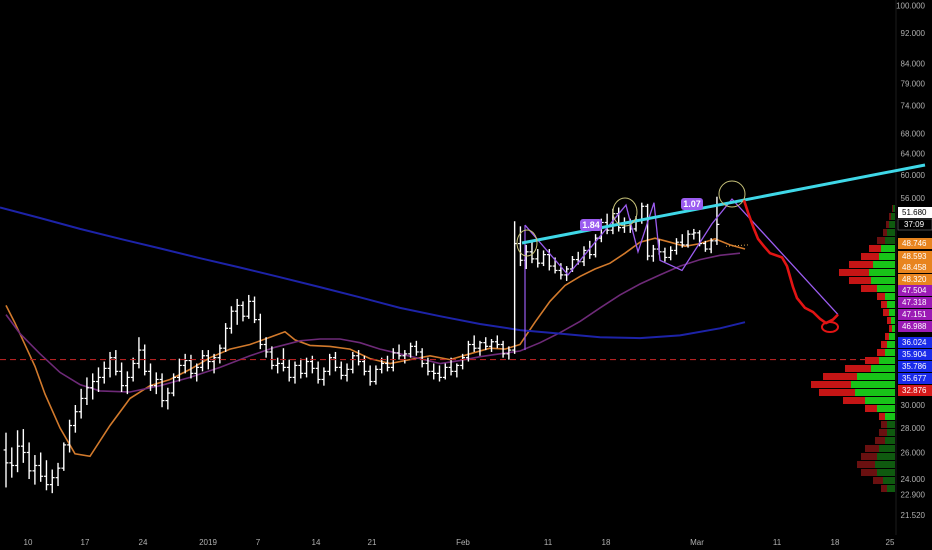 This screenshot has width=932, height=550. I want to click on price-tick-label: 56.000, so click(913, 198).